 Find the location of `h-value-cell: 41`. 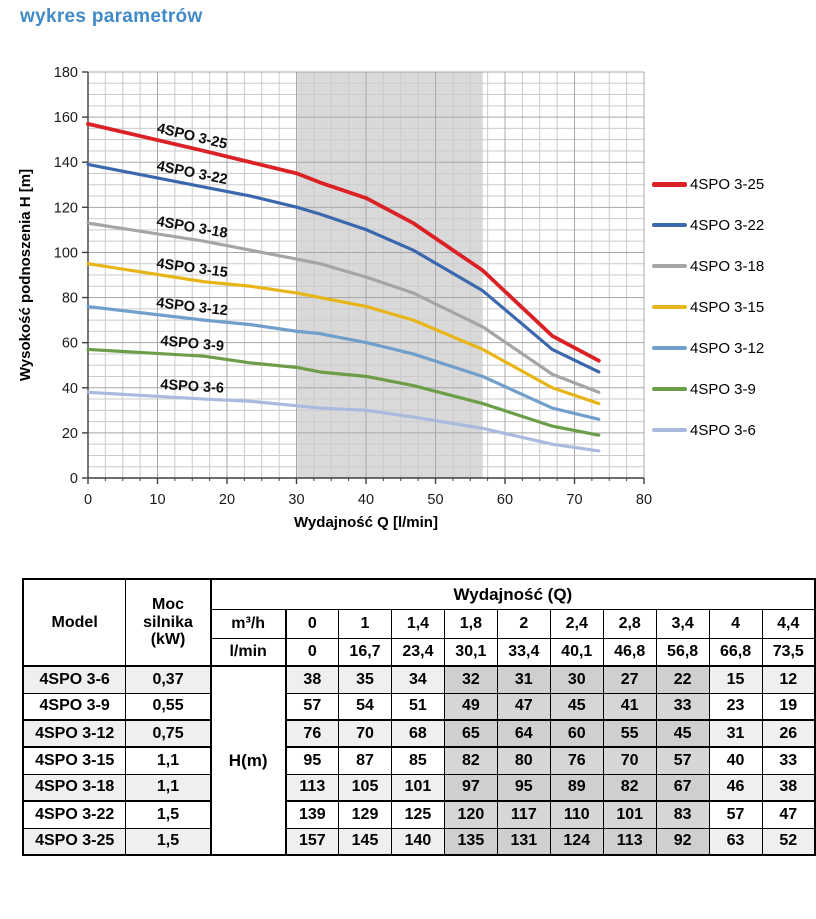

h-value-cell: 41 is located at coordinates (629, 706).